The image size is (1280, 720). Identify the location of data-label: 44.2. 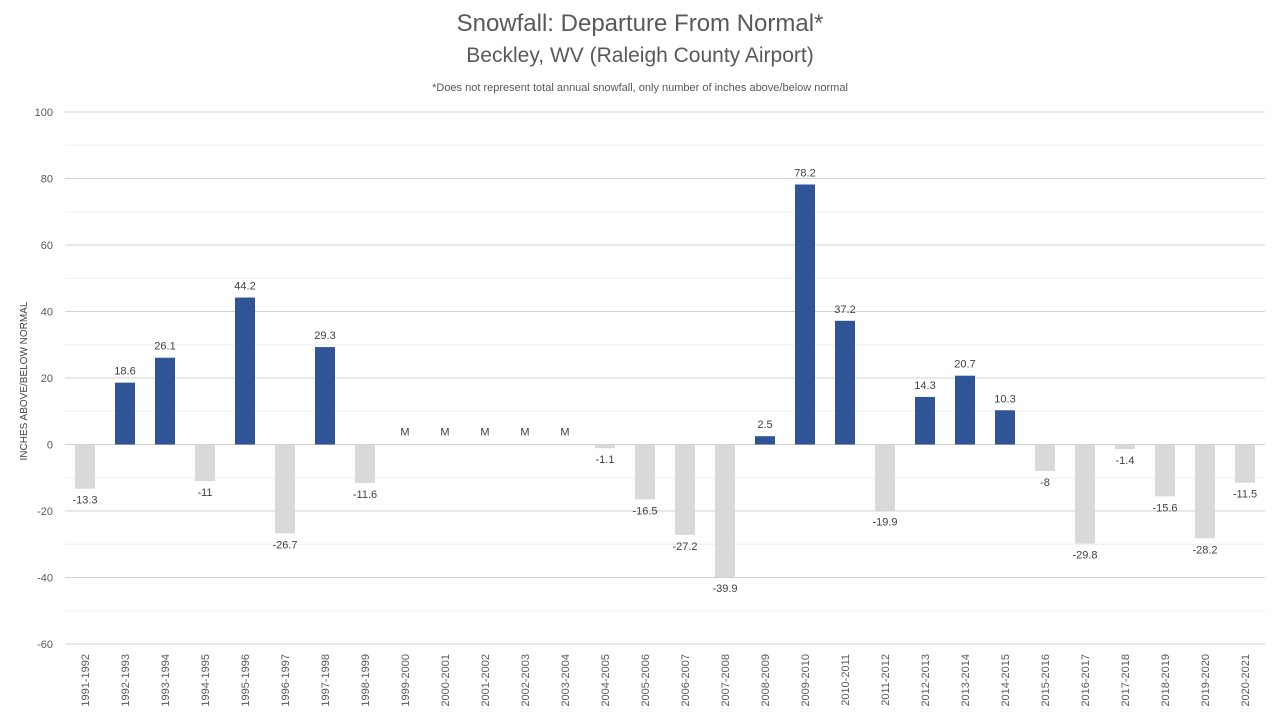
(244, 287).